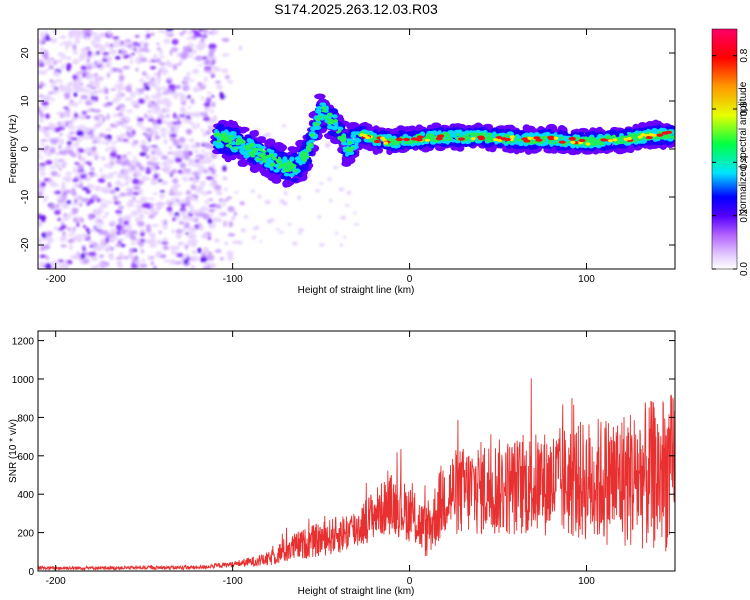 The image size is (750, 600). I want to click on snr-y-tick-label: 1000, so click(23, 380).